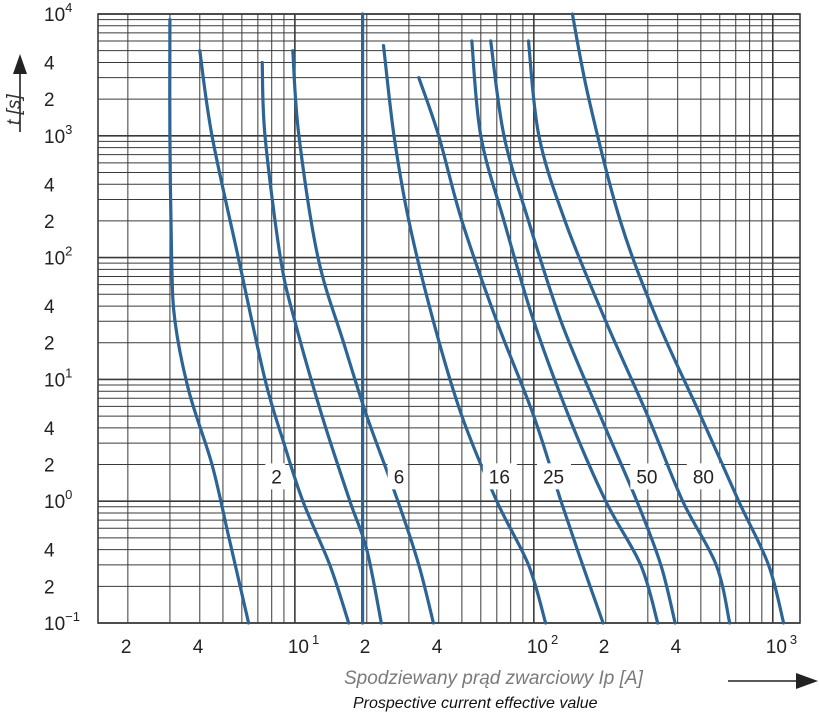  What do you see at coordinates (542, 645) in the screenshot?
I see `x-tick-label: 10 2` at bounding box center [542, 645].